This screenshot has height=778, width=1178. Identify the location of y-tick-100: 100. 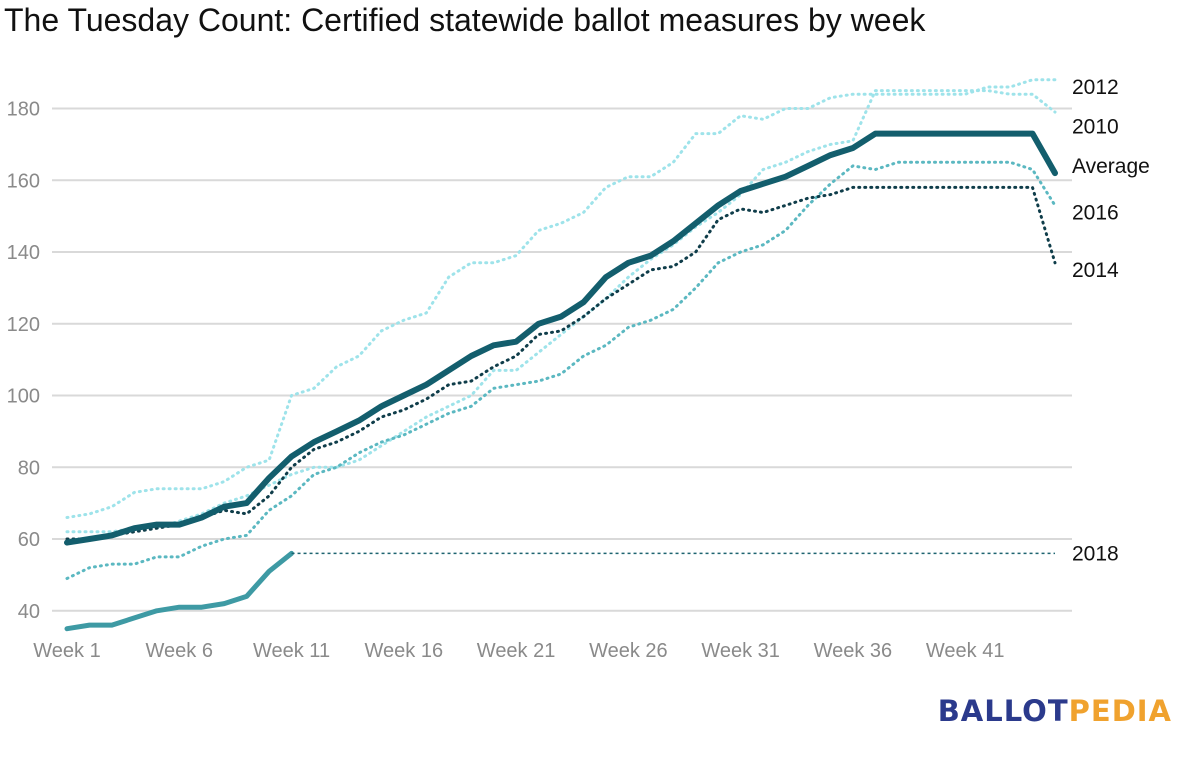
(23, 397).